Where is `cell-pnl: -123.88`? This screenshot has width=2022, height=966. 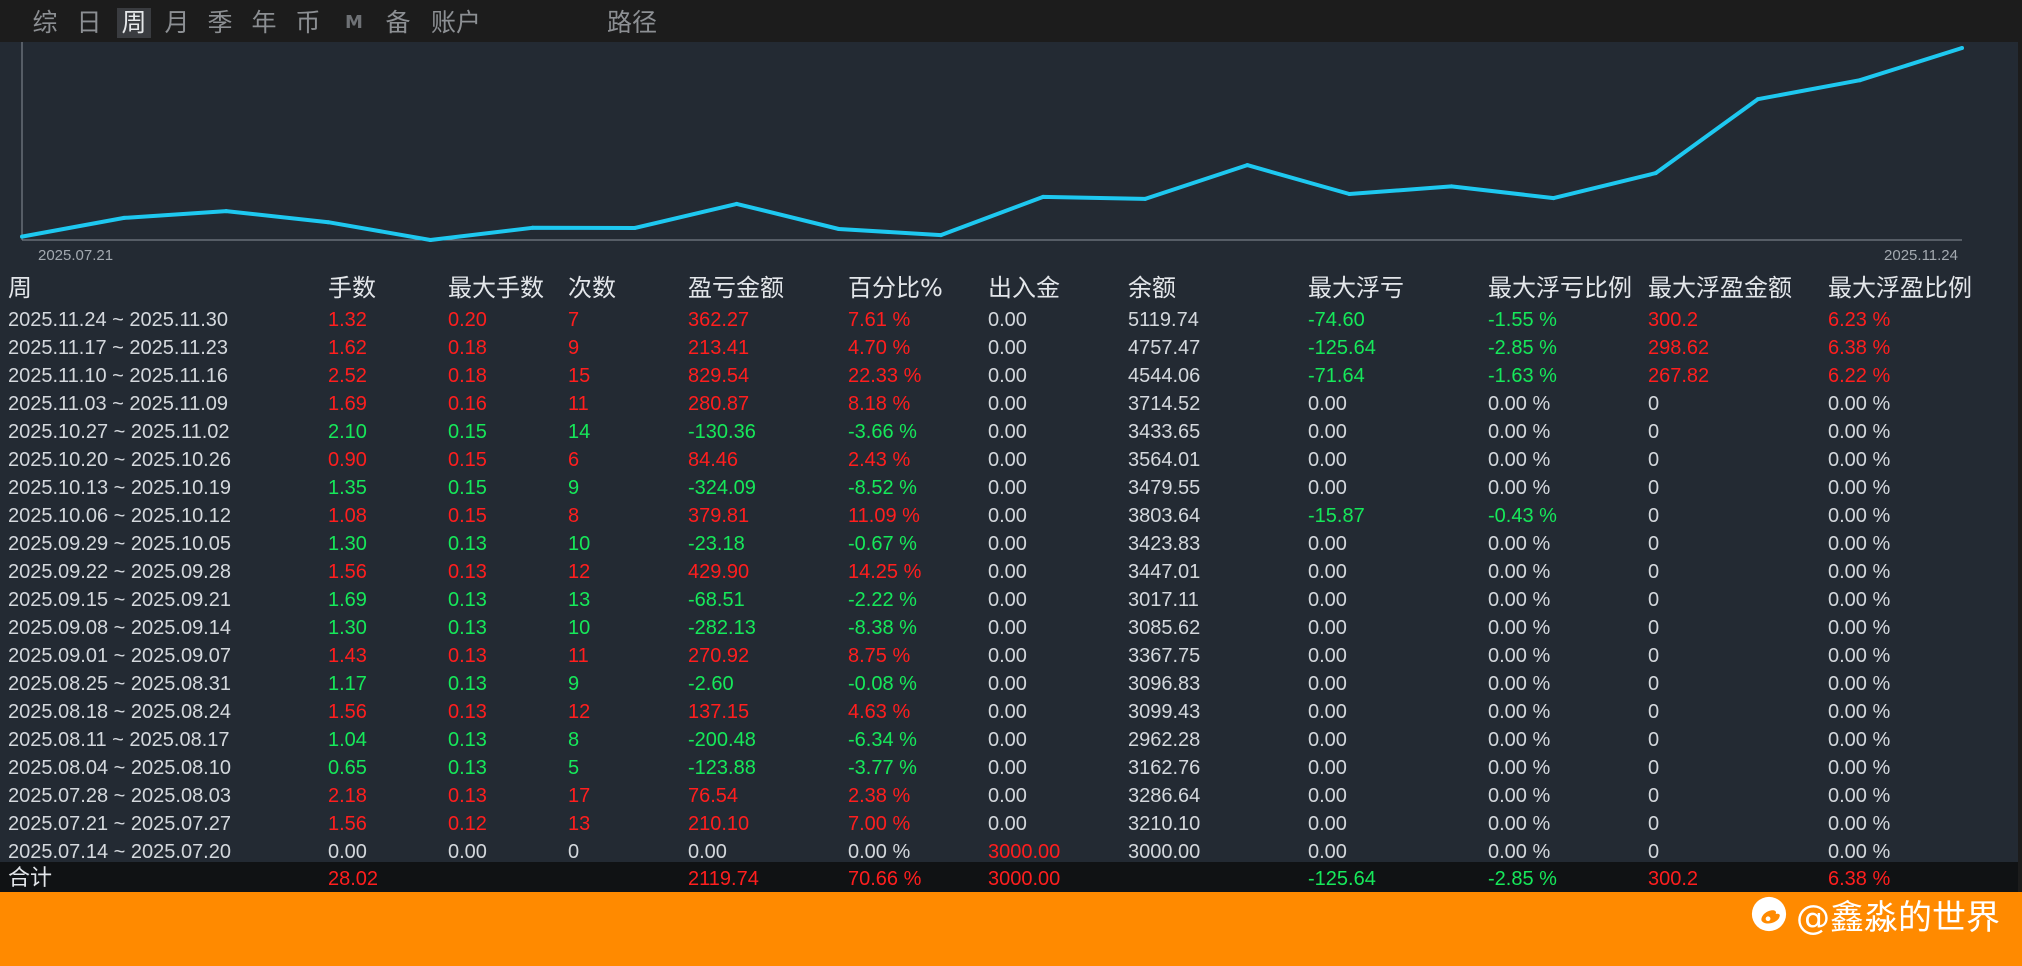
cell-pnl: -123.88 is located at coordinates (722, 768).